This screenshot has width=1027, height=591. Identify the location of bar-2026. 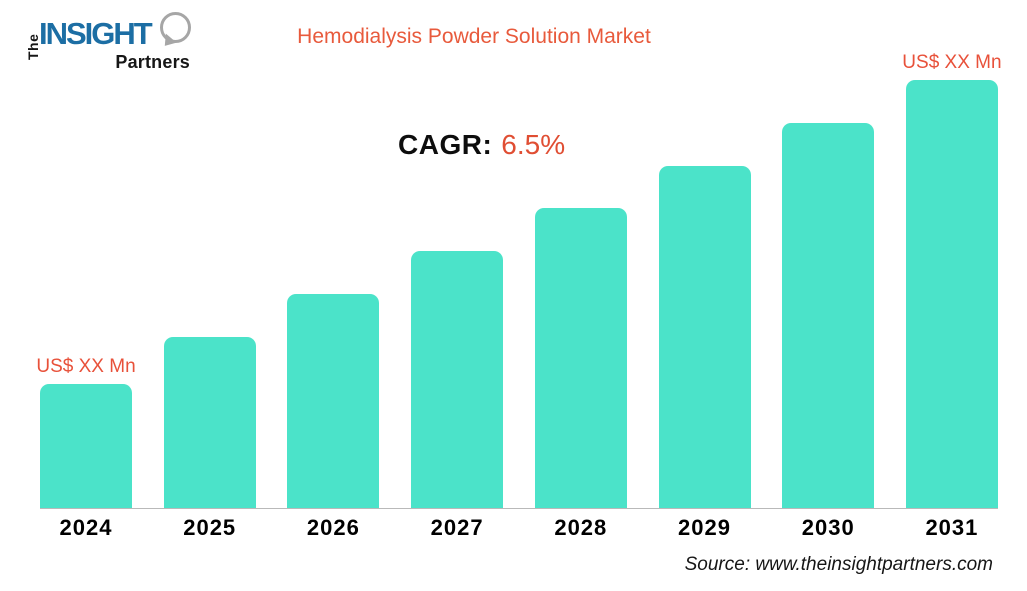
(333, 401).